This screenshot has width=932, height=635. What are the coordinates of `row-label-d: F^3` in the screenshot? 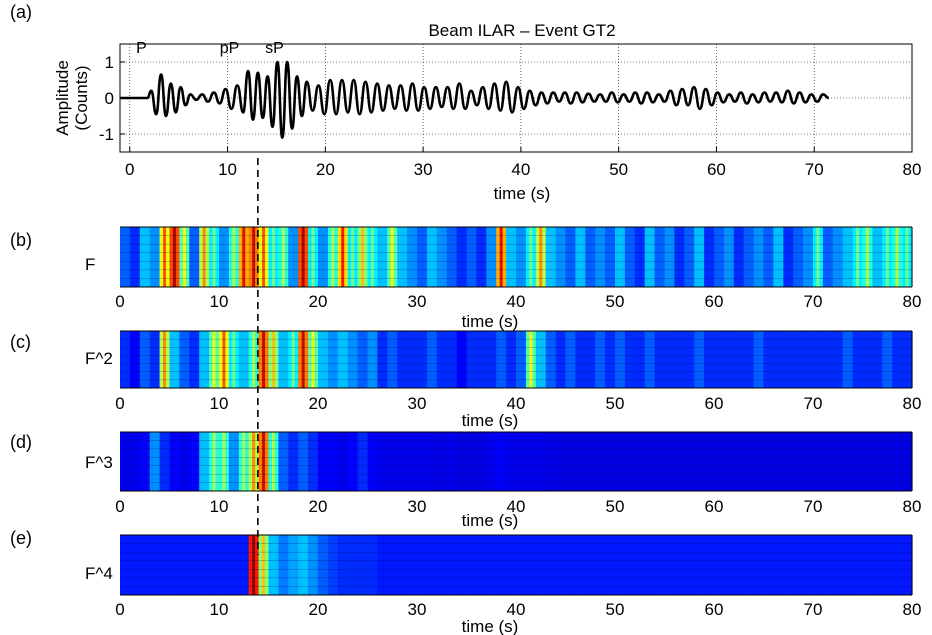 It's located at (99, 462).